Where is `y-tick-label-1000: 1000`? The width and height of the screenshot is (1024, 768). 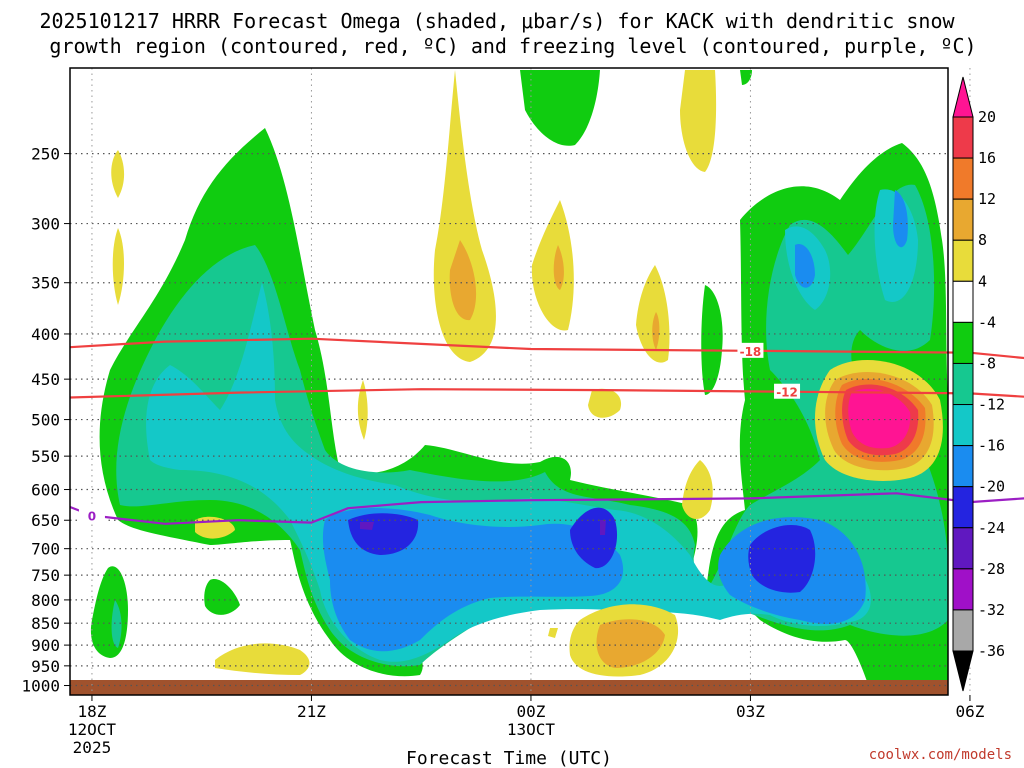 y-tick-label-1000: 1000 is located at coordinates (40, 686).